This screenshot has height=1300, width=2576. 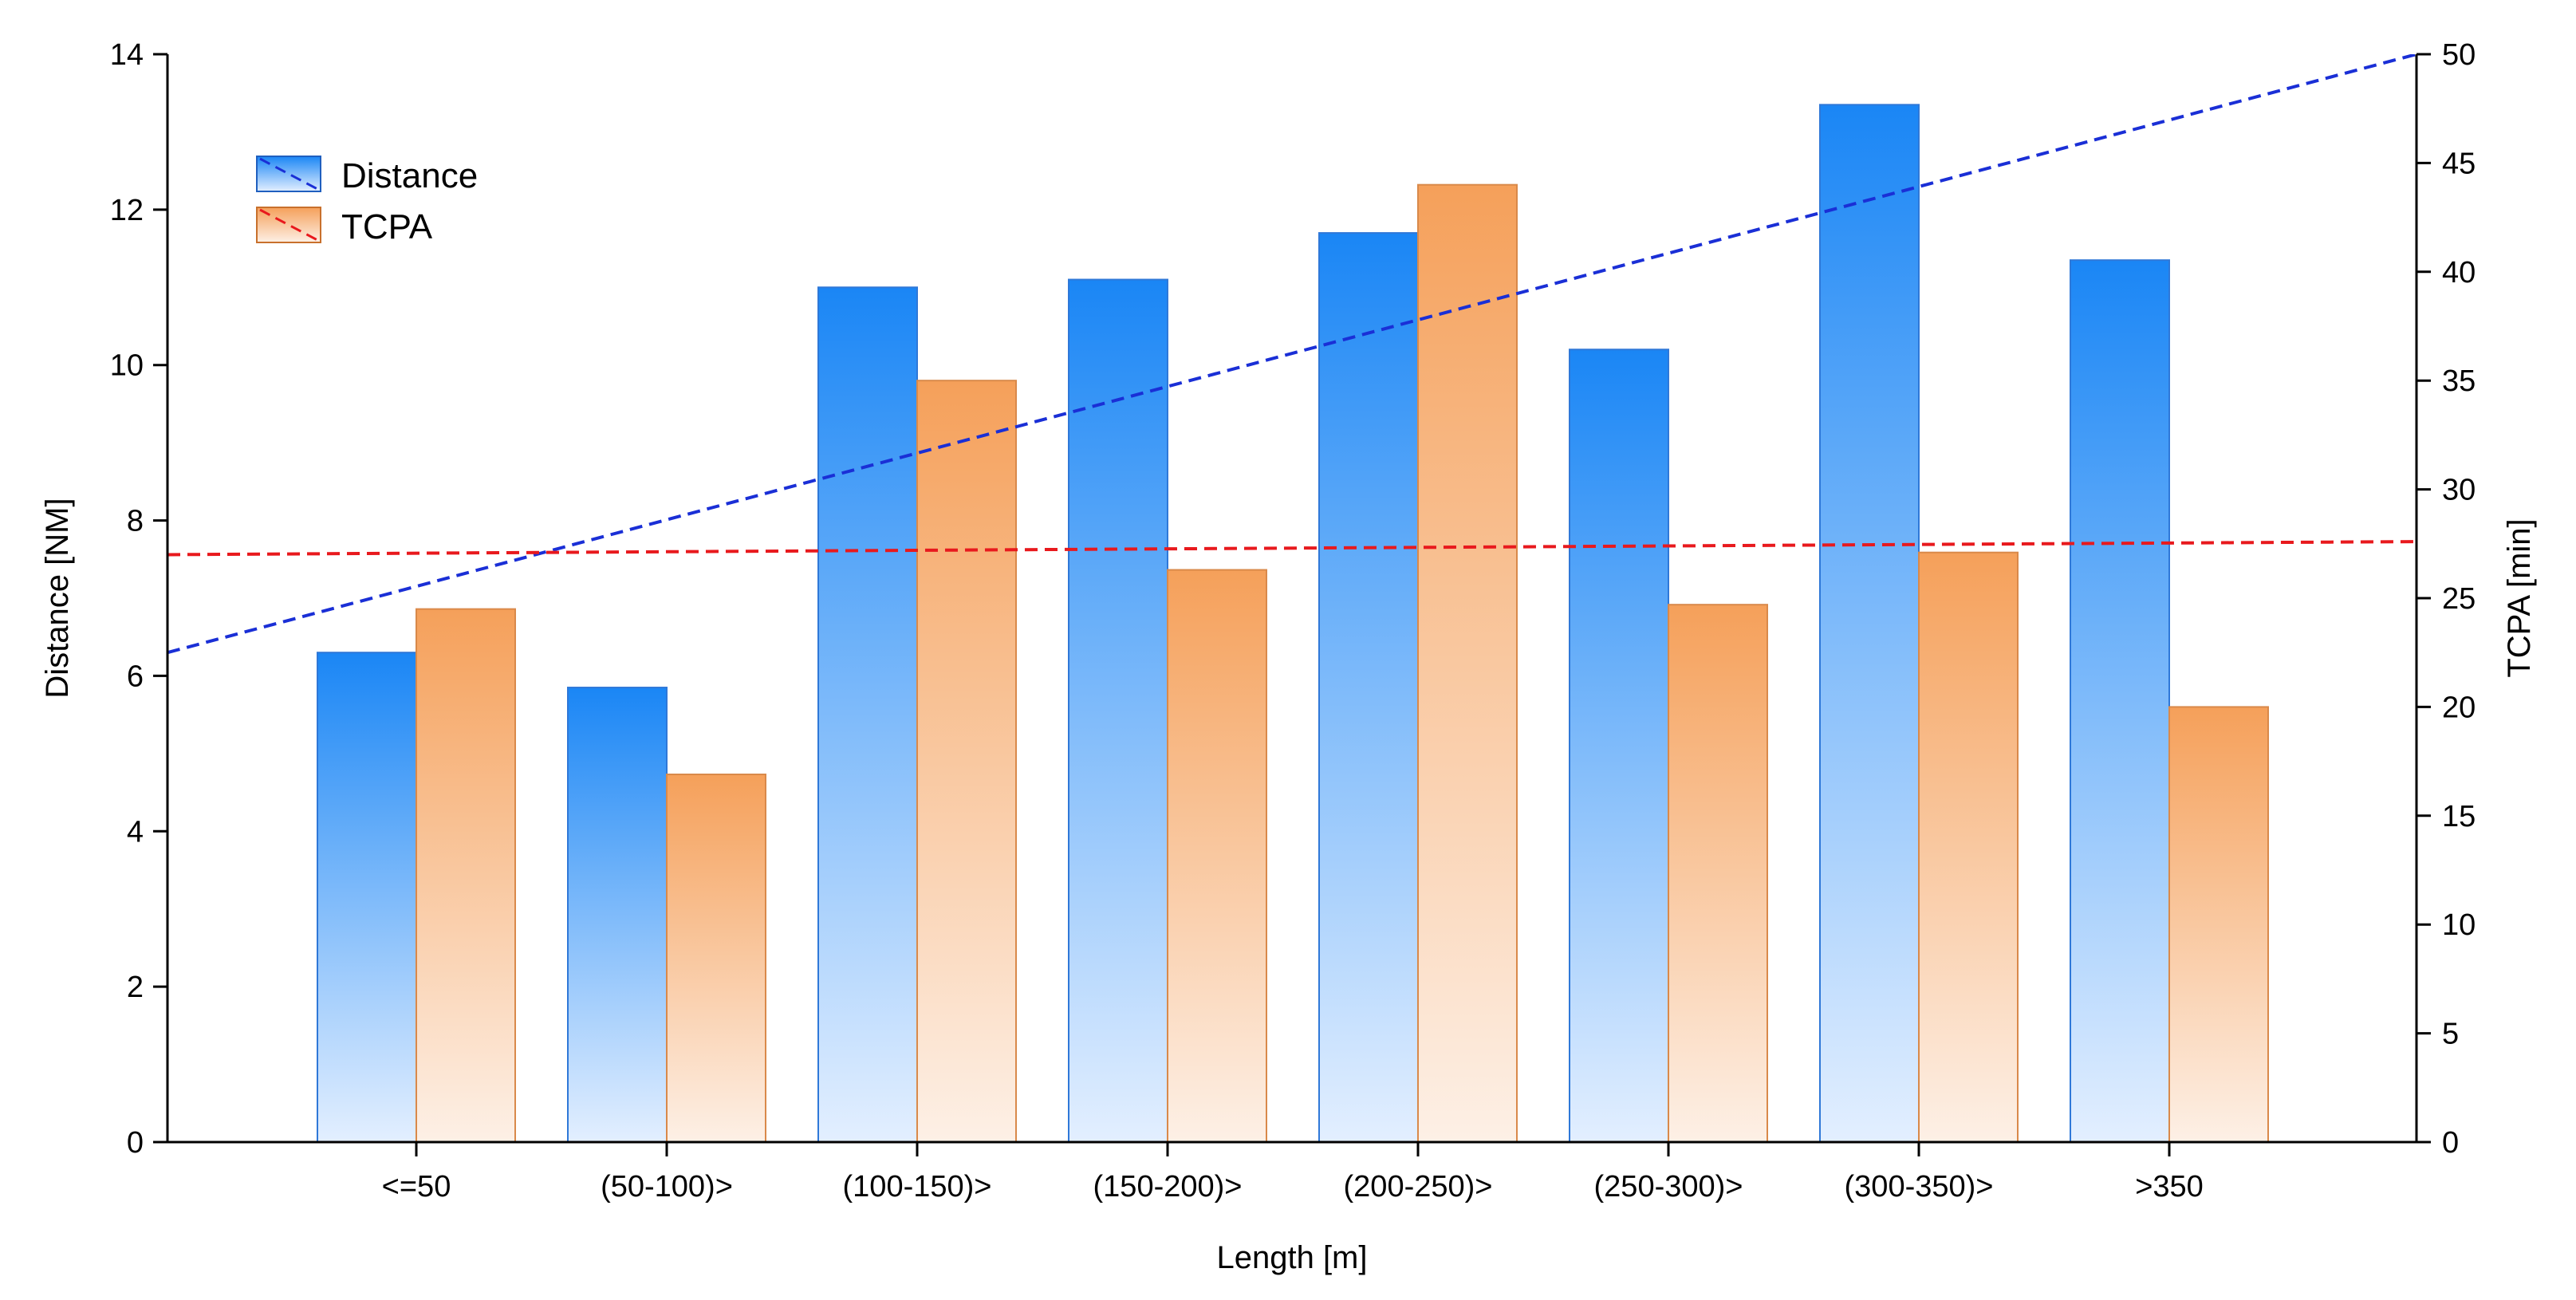 What do you see at coordinates (1418, 1186) in the screenshot?
I see `x-tick-label: (200-250)>` at bounding box center [1418, 1186].